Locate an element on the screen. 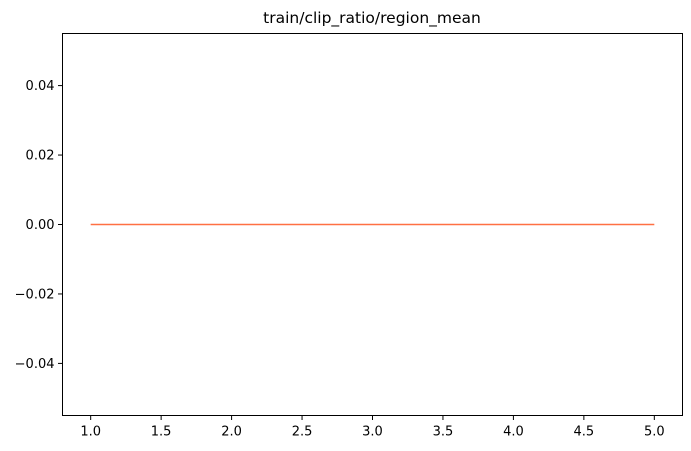  x-tick-label: 4.5 is located at coordinates (584, 432).